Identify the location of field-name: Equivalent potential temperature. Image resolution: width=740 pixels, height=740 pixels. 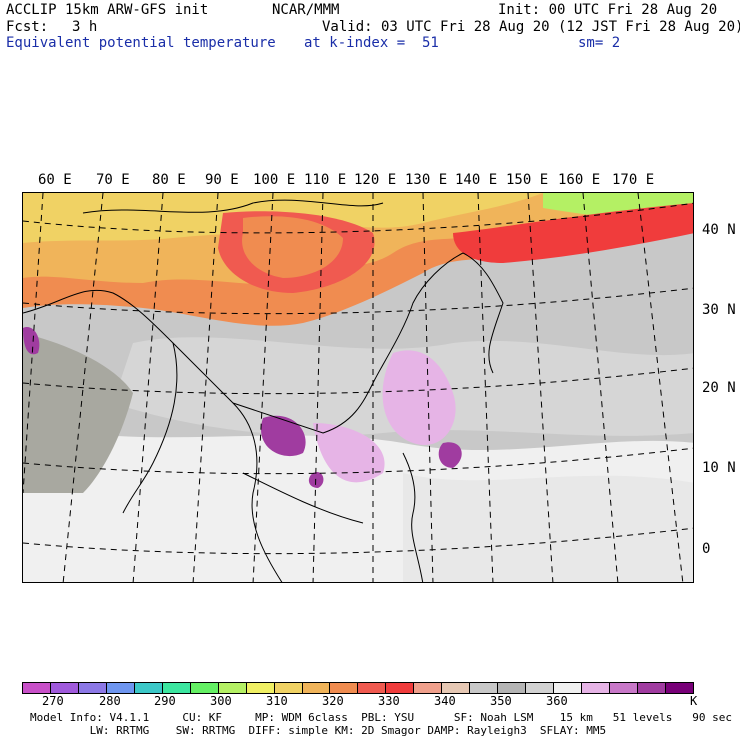
(141, 43).